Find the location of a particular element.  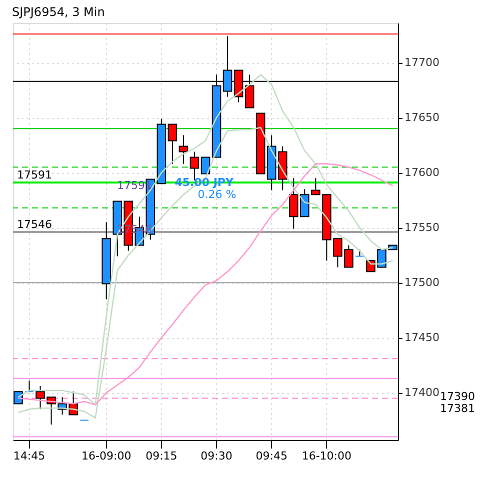

y-tick-label: 17600 is located at coordinates (422, 173).